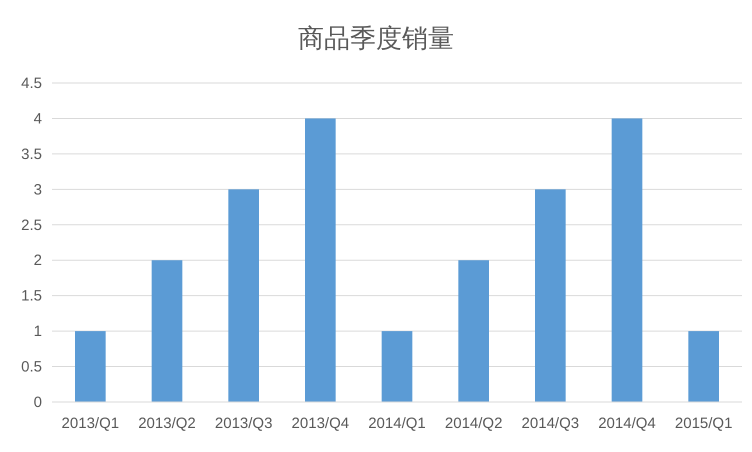  Describe the element at coordinates (31, 225) in the screenshot. I see `y-tick-label: 2.5` at that location.